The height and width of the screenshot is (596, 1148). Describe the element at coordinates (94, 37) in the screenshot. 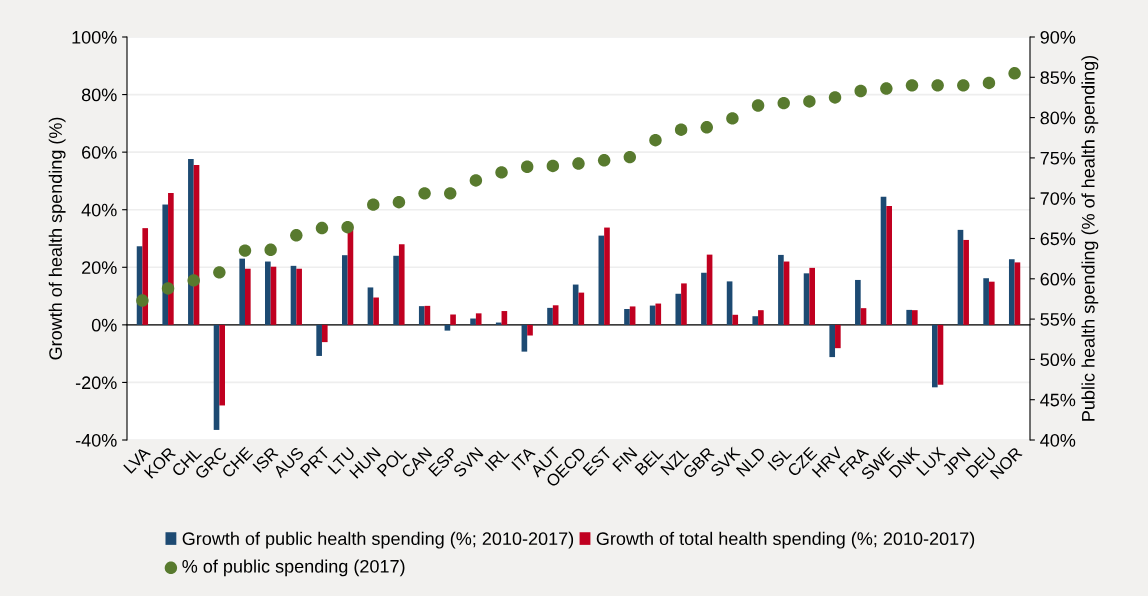

I see `y-tick-label: 100%` at that location.